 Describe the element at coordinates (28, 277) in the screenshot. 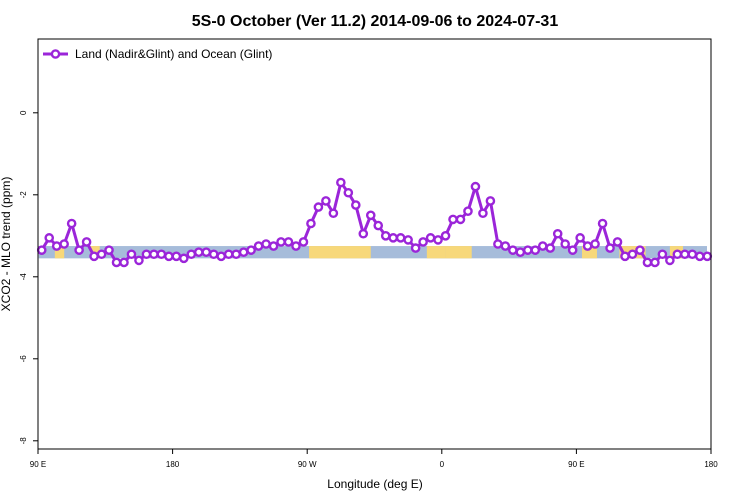

I see `y-axis: 0 -2 -4 -6 -8` at that location.